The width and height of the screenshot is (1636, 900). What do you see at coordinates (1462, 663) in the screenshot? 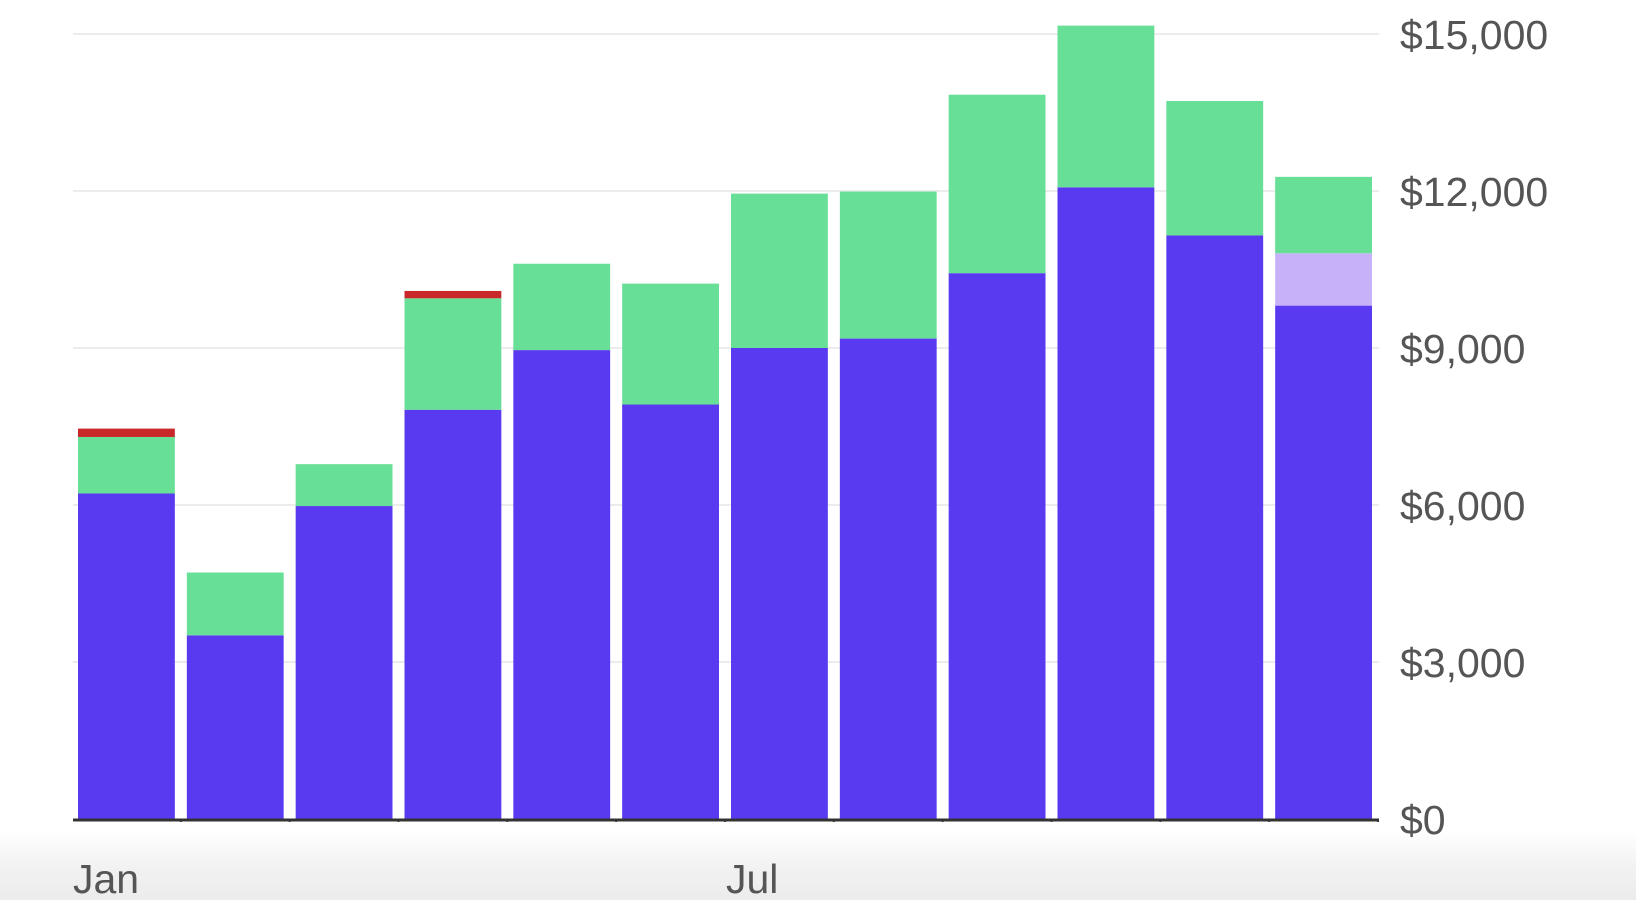
I see `y-tick-label: $3,000` at bounding box center [1462, 663].